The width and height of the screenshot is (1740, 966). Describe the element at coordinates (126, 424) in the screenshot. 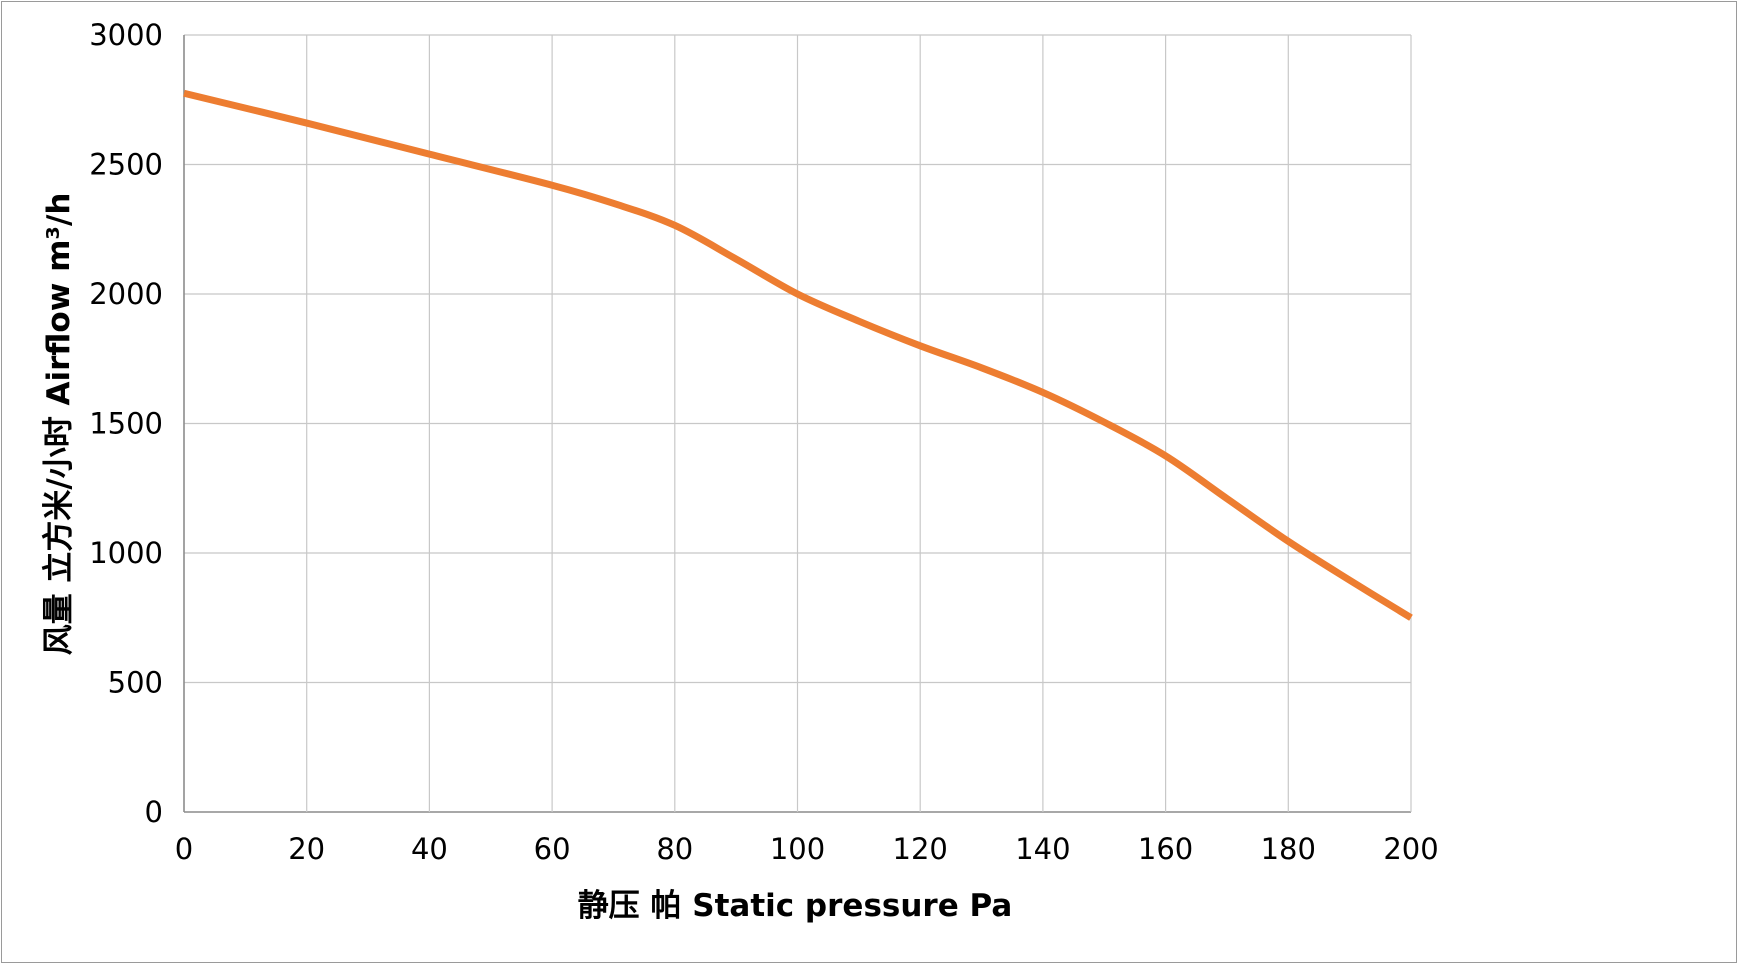

I see `y-tick-label: 1500` at that location.